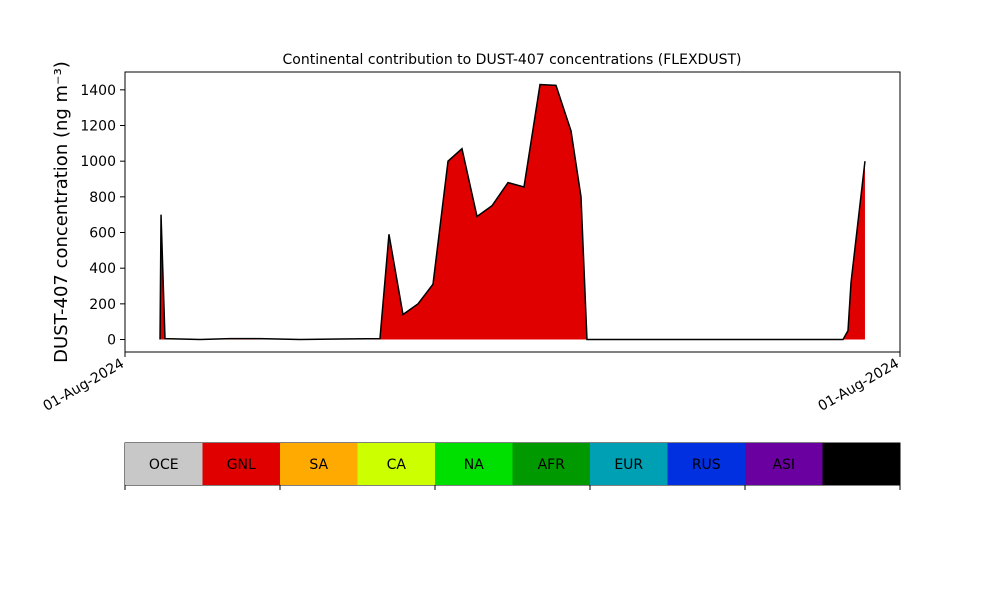 The width and height of the screenshot is (1000, 600). Describe the element at coordinates (512, 487) in the screenshot. I see `colorbar-ticks` at that location.